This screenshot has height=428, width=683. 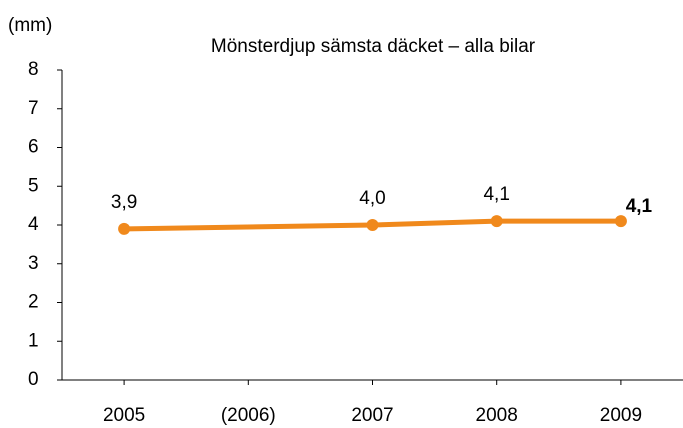 What do you see at coordinates (373, 46) in the screenshot?
I see `chart-title: Mönsterdjup sämsta däcket – alla bilar` at bounding box center [373, 46].